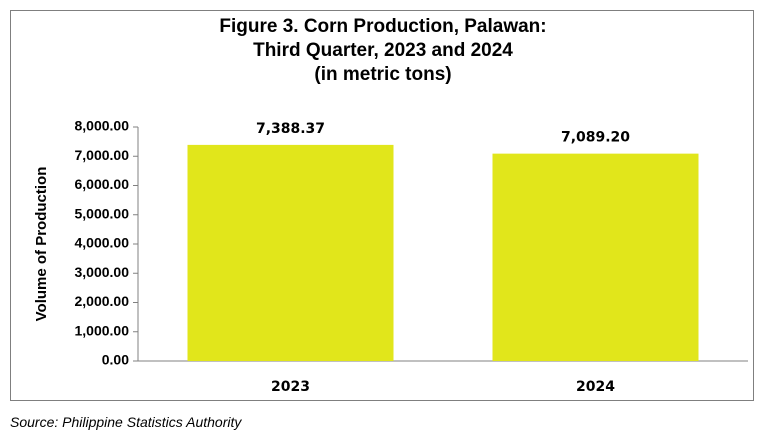 The image size is (767, 448). I want to click on data-label-2023: 7,388.37, so click(290, 129).